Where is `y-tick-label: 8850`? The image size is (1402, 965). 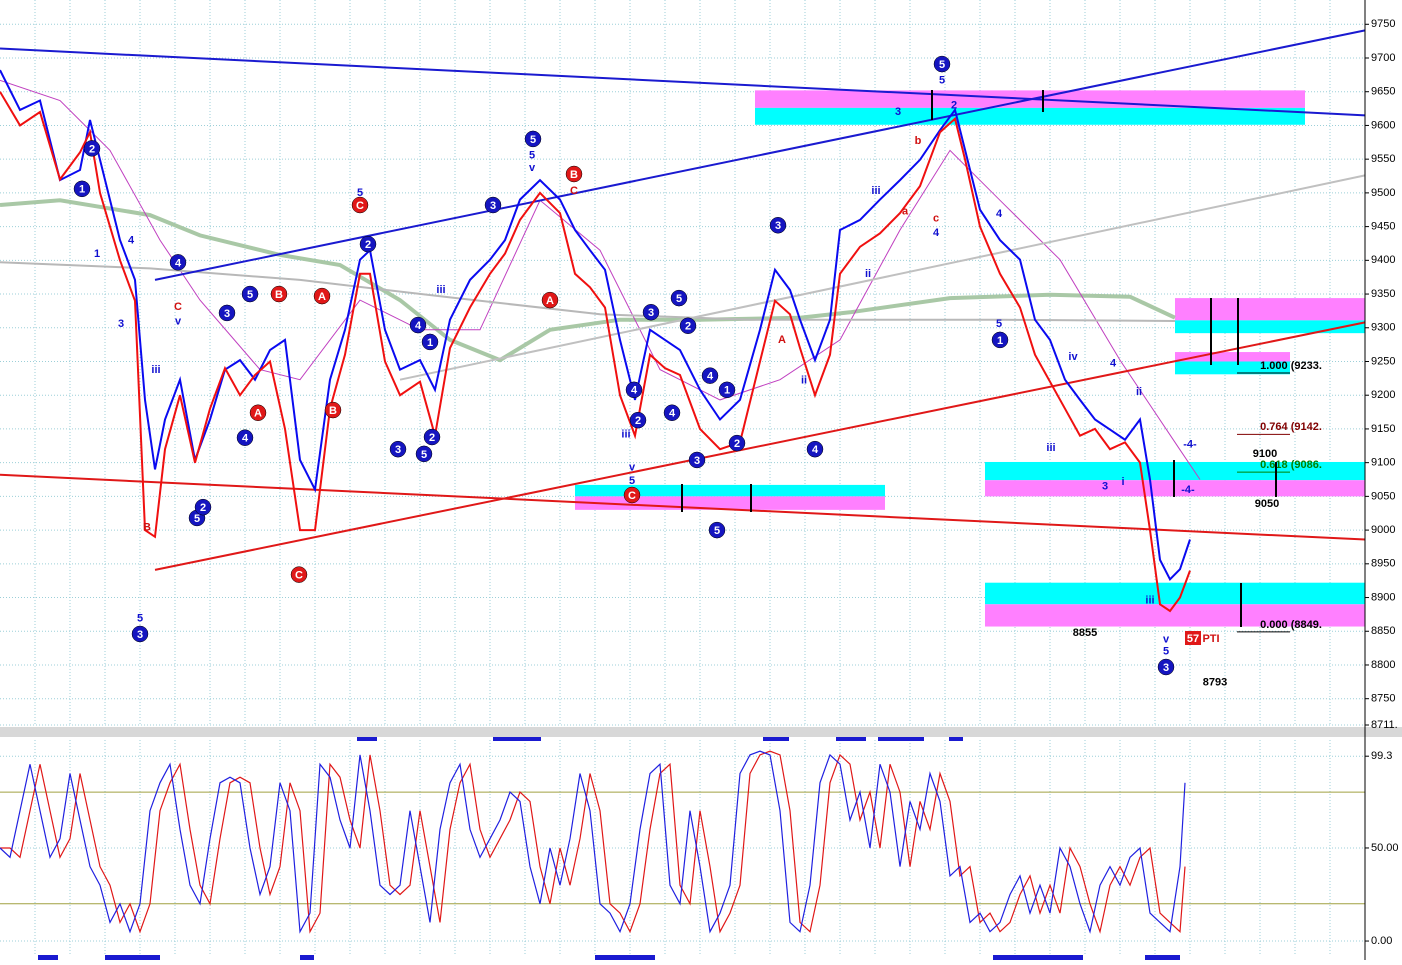
y-tick-label: 8850 is located at coordinates (1383, 631).